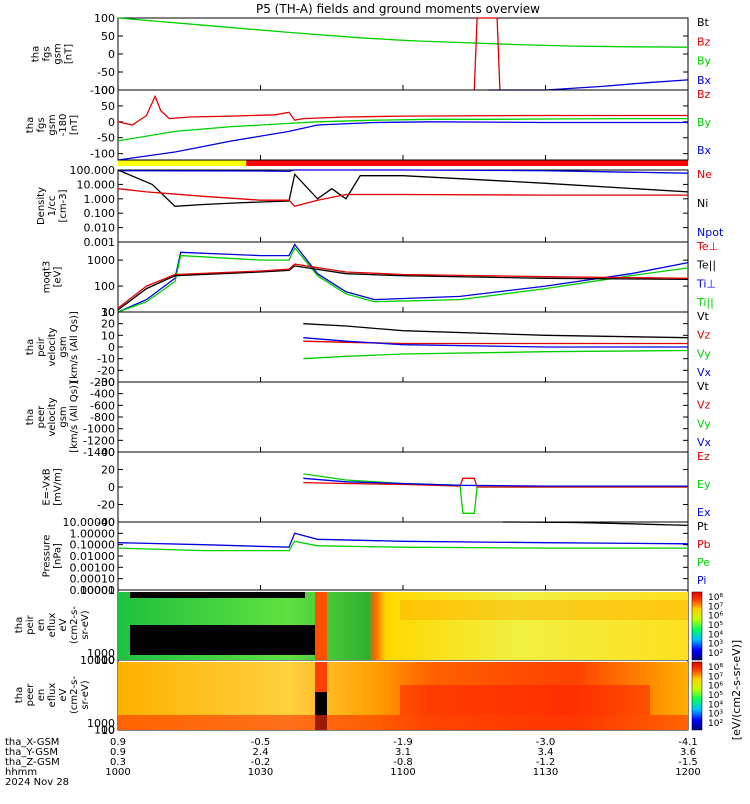  What do you see at coordinates (74, 125) in the screenshot?
I see `y-axis-label: [nT]` at bounding box center [74, 125].